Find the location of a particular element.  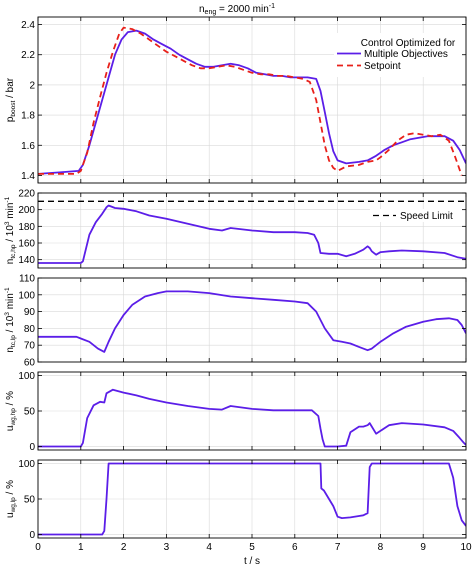

series-group-u_wg_lp is located at coordinates (252, 499).